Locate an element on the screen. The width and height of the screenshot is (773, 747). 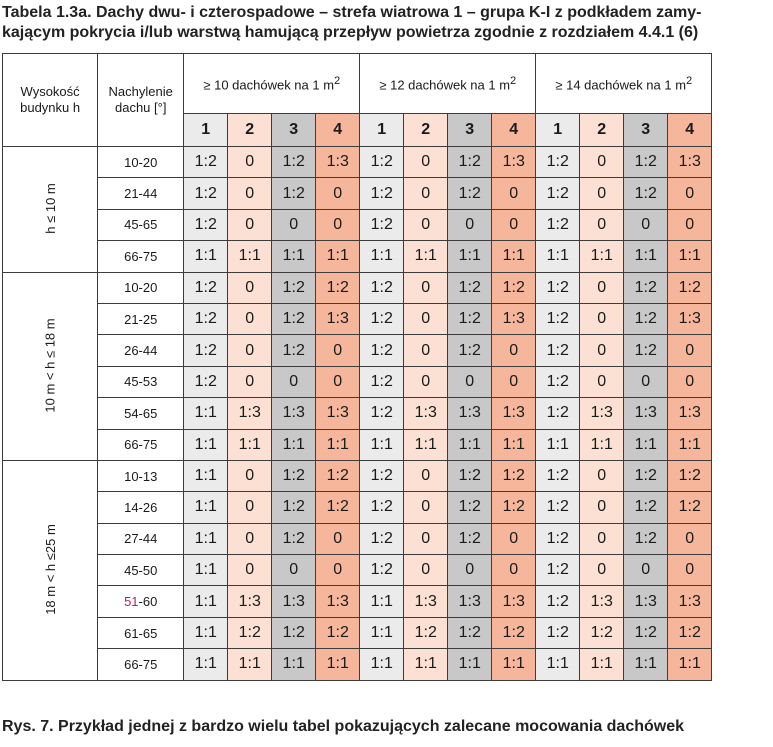
slope-range-cell: 61-65 is located at coordinates (141, 633).